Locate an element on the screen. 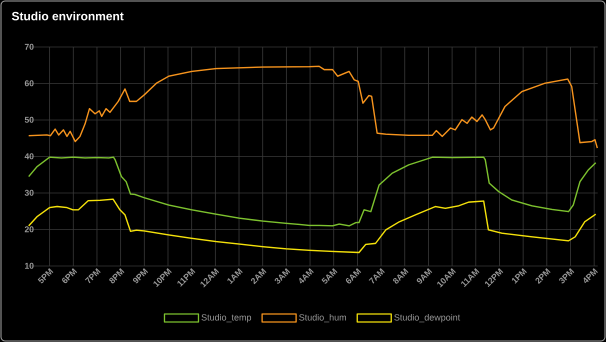 This screenshot has width=606, height=342. y-tick-label: 50 is located at coordinates (29, 119).